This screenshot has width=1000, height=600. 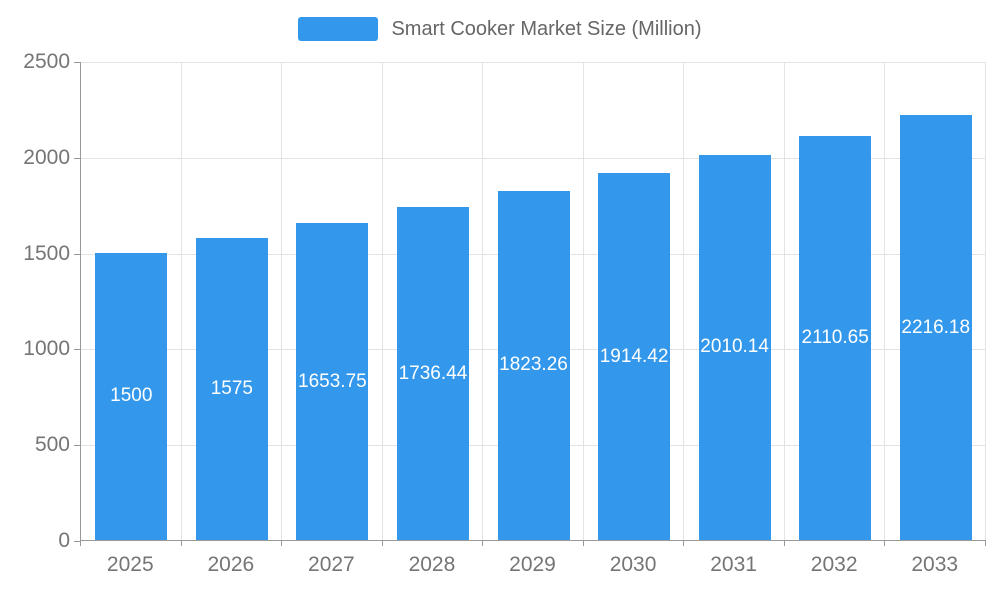 I want to click on bar-2033, so click(x=935, y=327).